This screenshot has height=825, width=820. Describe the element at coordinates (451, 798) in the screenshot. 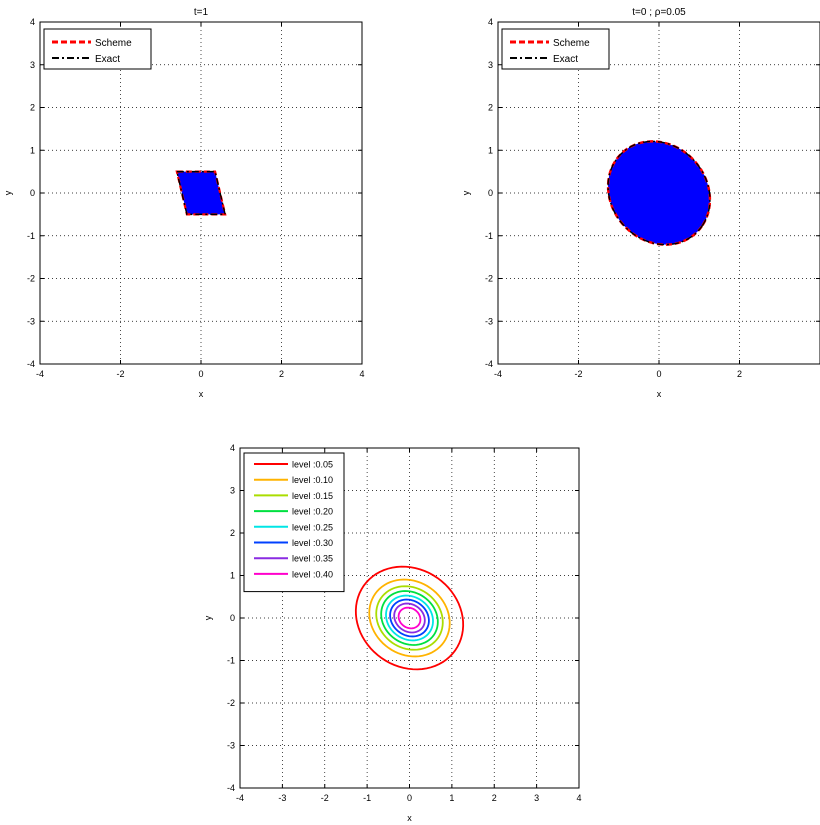

I see `x-tick-label: 1` at that location.